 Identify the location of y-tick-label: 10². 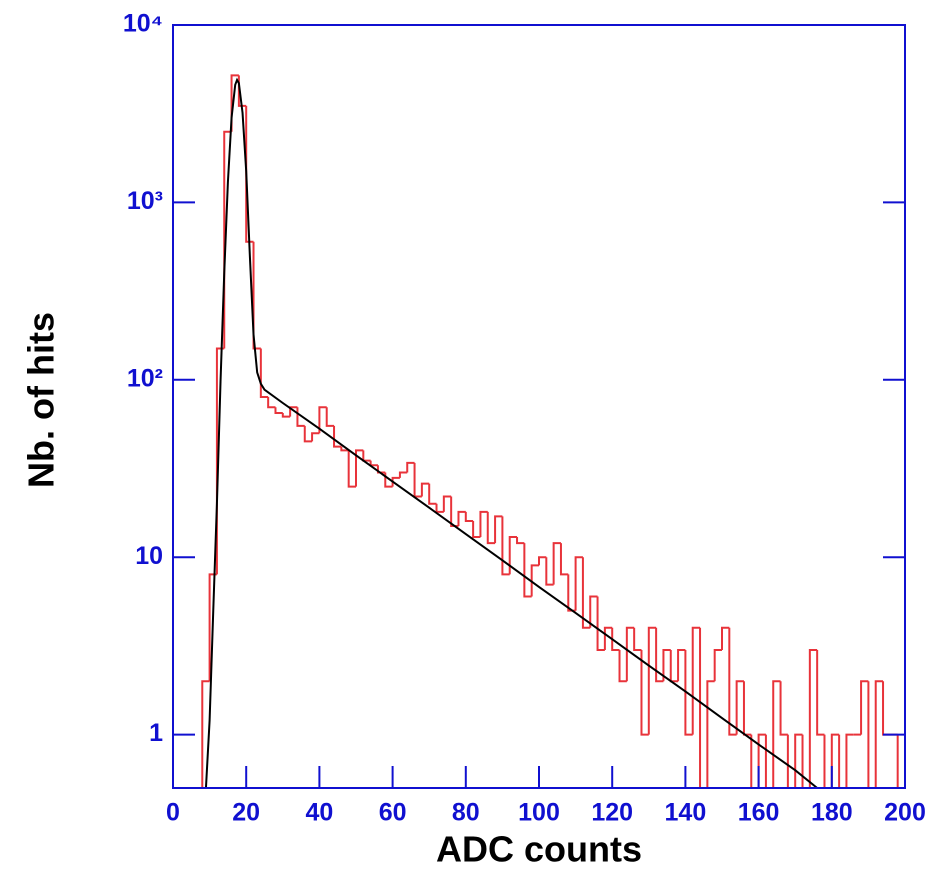
(145, 378).